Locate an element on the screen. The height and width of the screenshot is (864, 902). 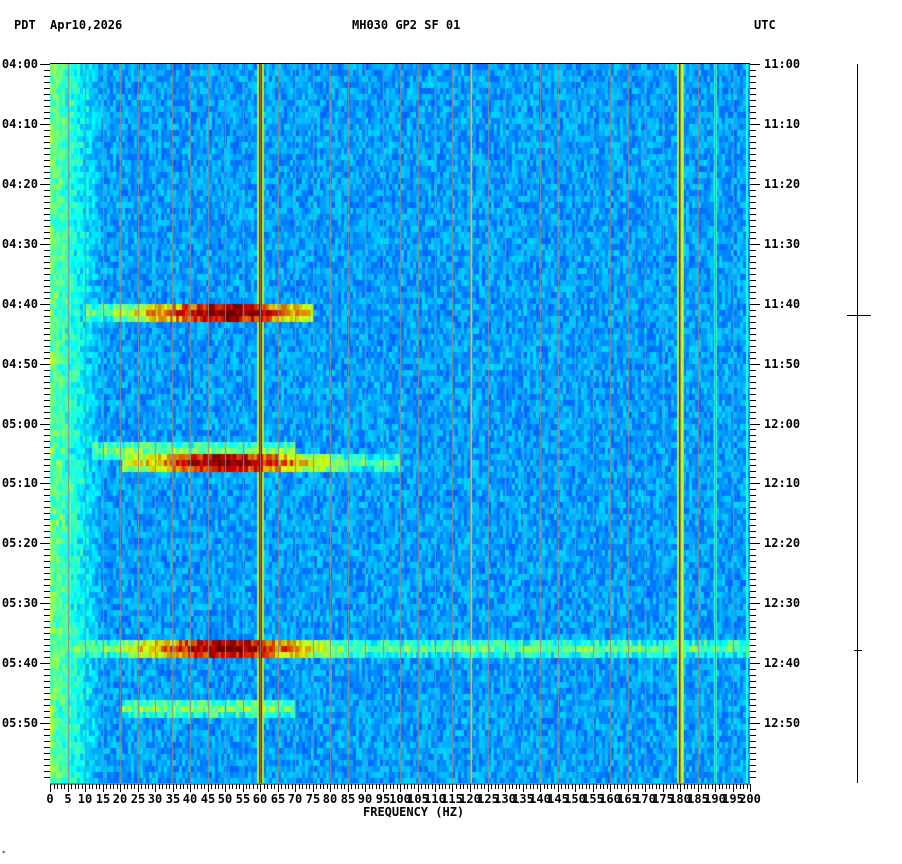
y-tick-label-left: 04:20 is located at coordinates (19, 184).